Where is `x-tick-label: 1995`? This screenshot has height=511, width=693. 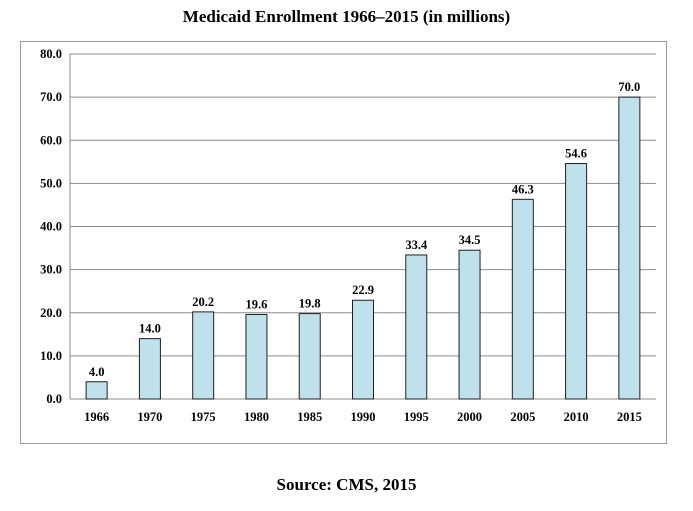
x-tick-label: 1995 is located at coordinates (416, 417).